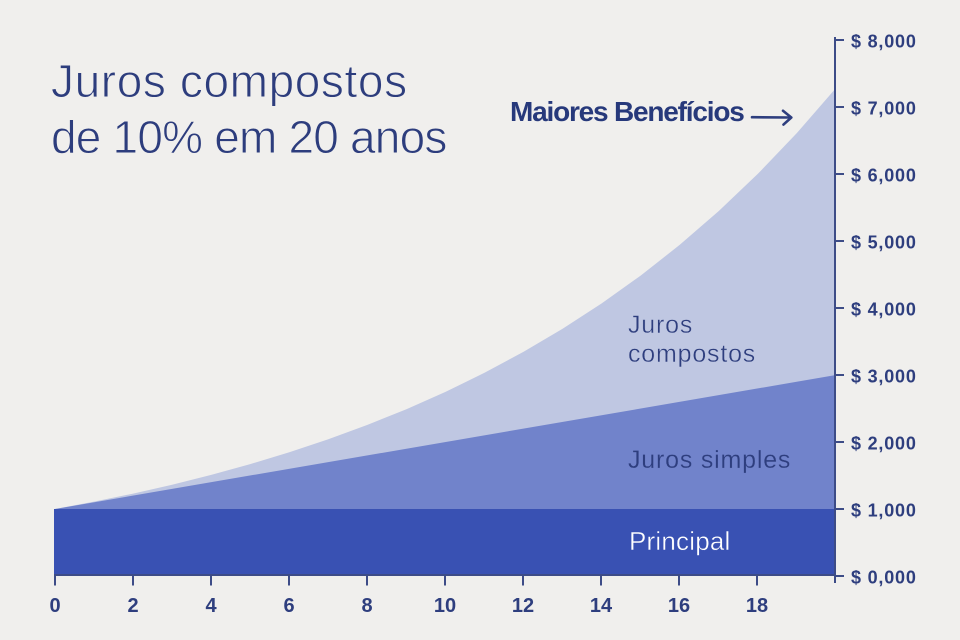 Image resolution: width=960 pixels, height=640 pixels. I want to click on svg-text: $ 7,000, so click(884, 109).